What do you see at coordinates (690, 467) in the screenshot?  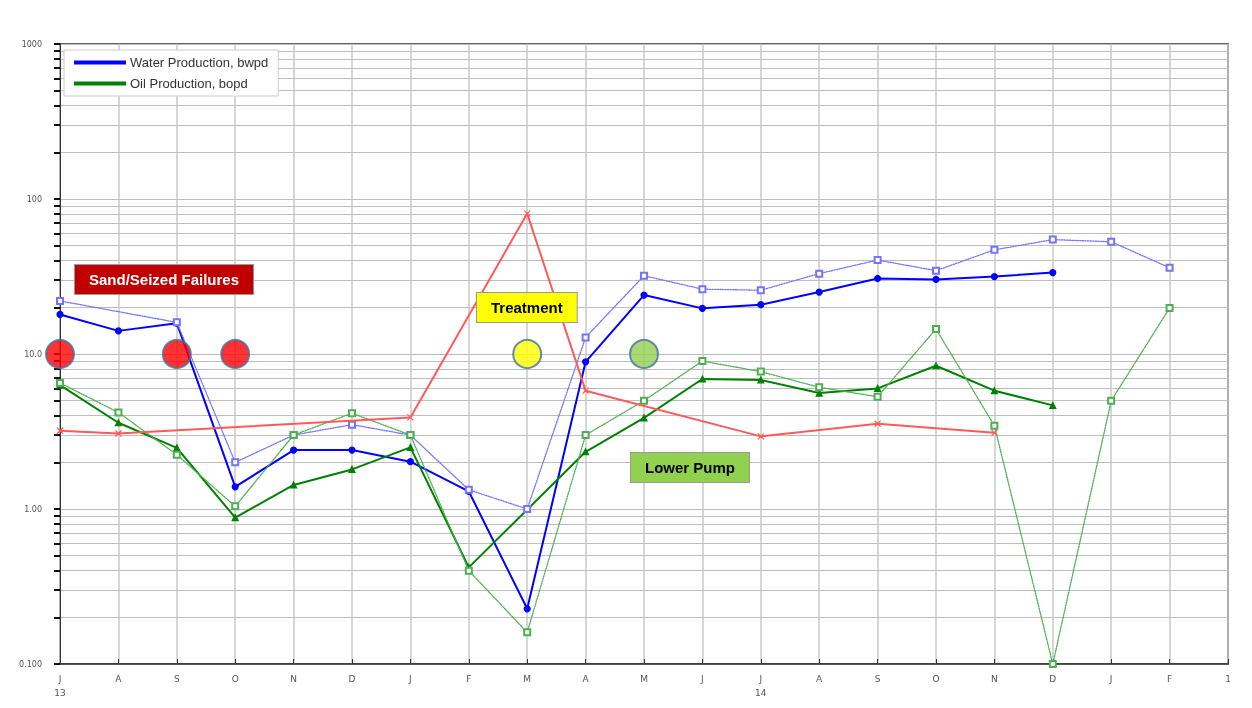 I see `annotation: Lower Pump` at bounding box center [690, 467].